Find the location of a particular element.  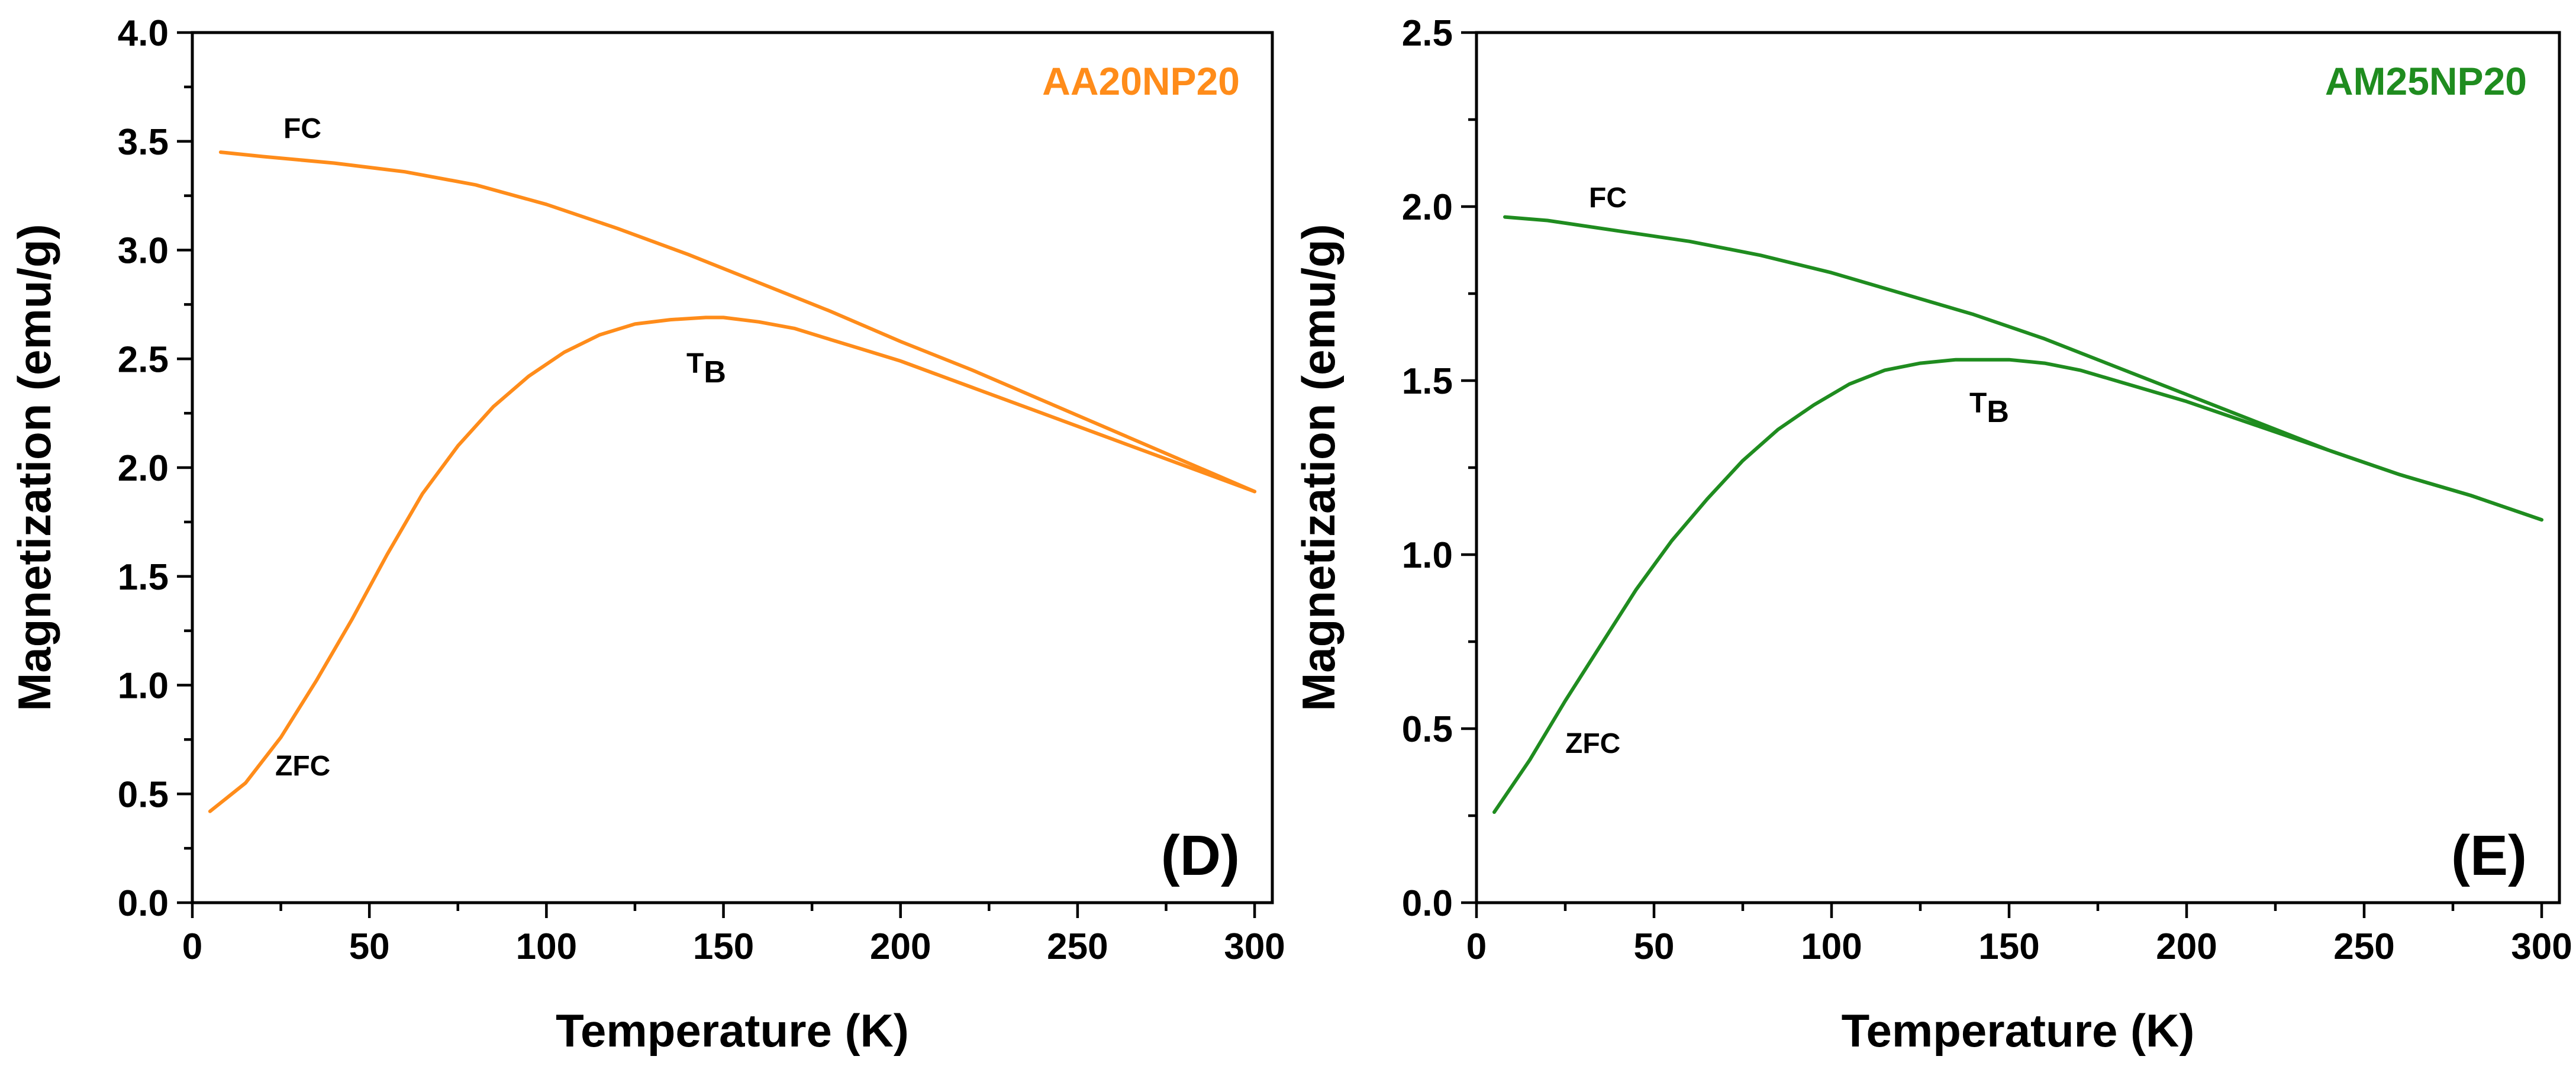

panel-label: (E) is located at coordinates (2489, 855).